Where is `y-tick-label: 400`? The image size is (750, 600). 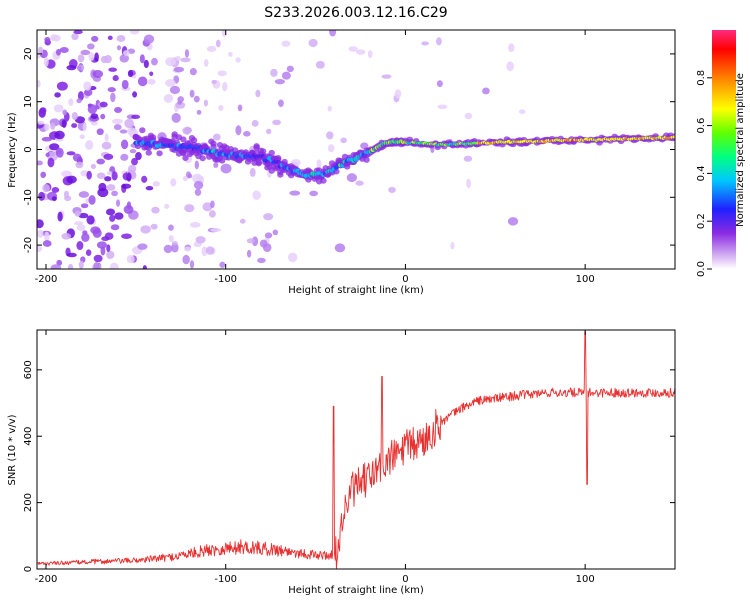
y-tick-label: 400 is located at coordinates (28, 436).